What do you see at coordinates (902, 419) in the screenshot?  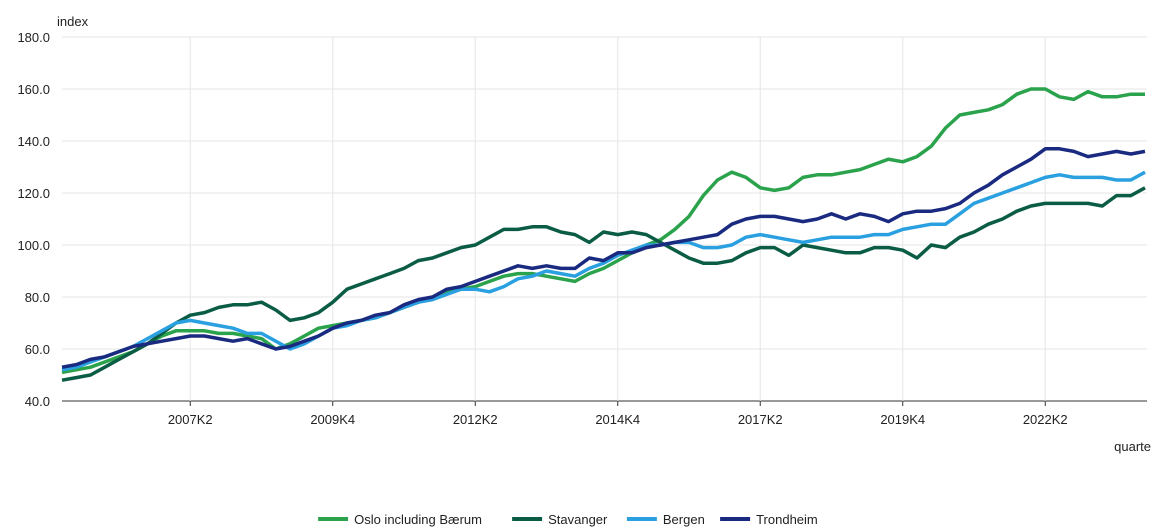 I see `x-tick-label: 2019K4` at bounding box center [902, 419].